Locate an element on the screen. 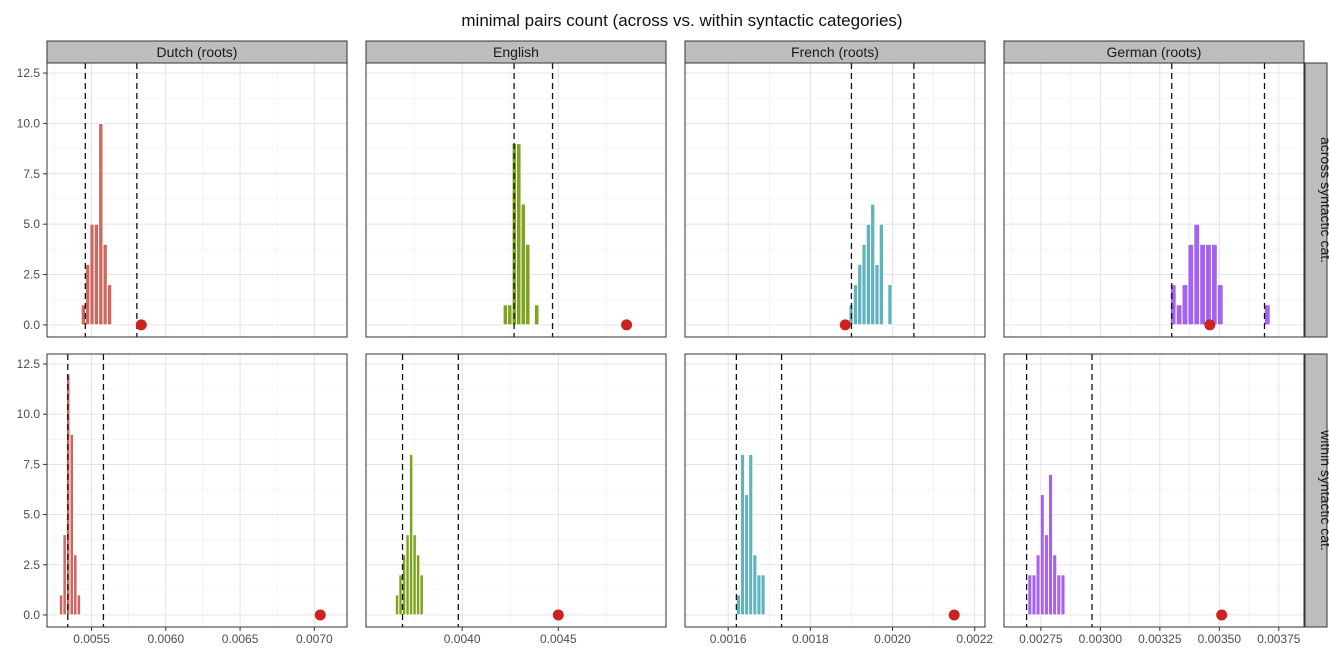 This screenshot has height=654, width=1329. x-tick-label: 0.00350 is located at coordinates (1220, 639).